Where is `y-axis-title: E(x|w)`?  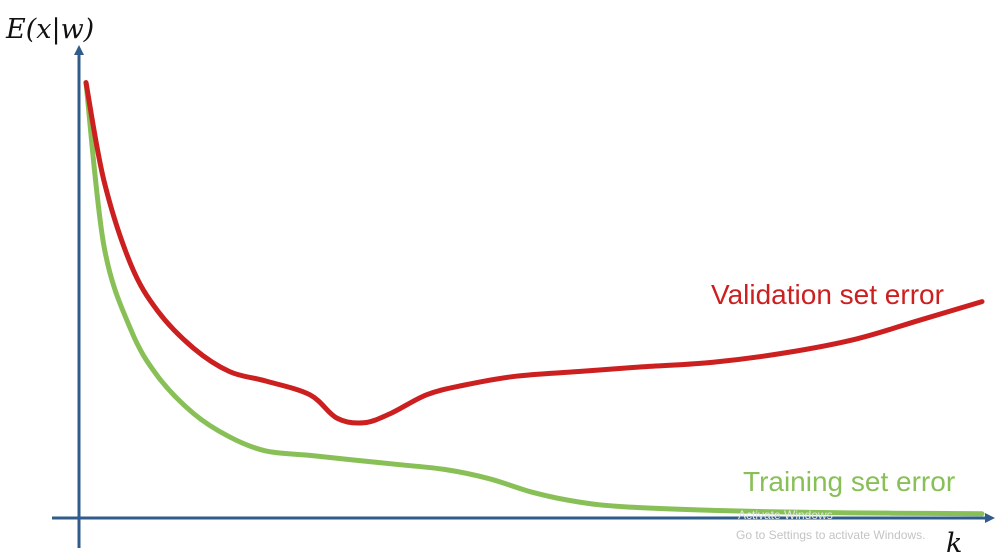
y-axis-title: E(x|w) is located at coordinates (49, 29).